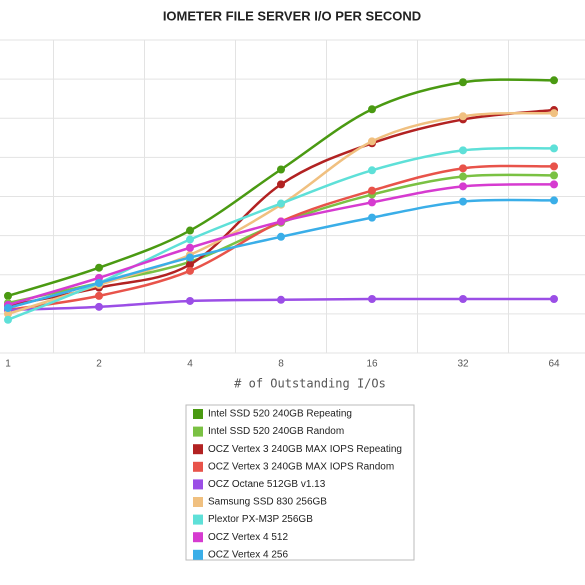  What do you see at coordinates (281, 364) in the screenshot?
I see `x-tick-label: 8` at bounding box center [281, 364].